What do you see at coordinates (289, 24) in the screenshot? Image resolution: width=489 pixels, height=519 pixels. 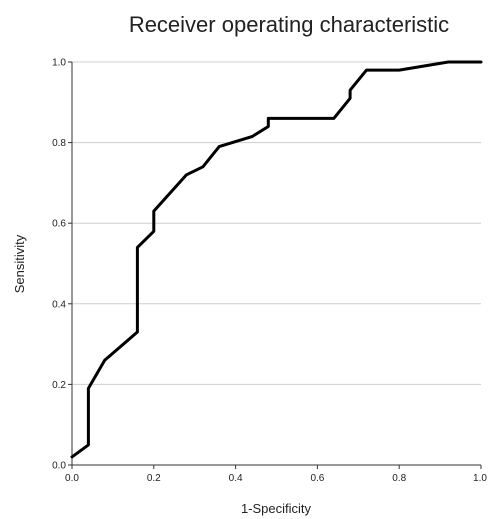 I see `chart-title: Receiver operating characteristic` at bounding box center [289, 24].